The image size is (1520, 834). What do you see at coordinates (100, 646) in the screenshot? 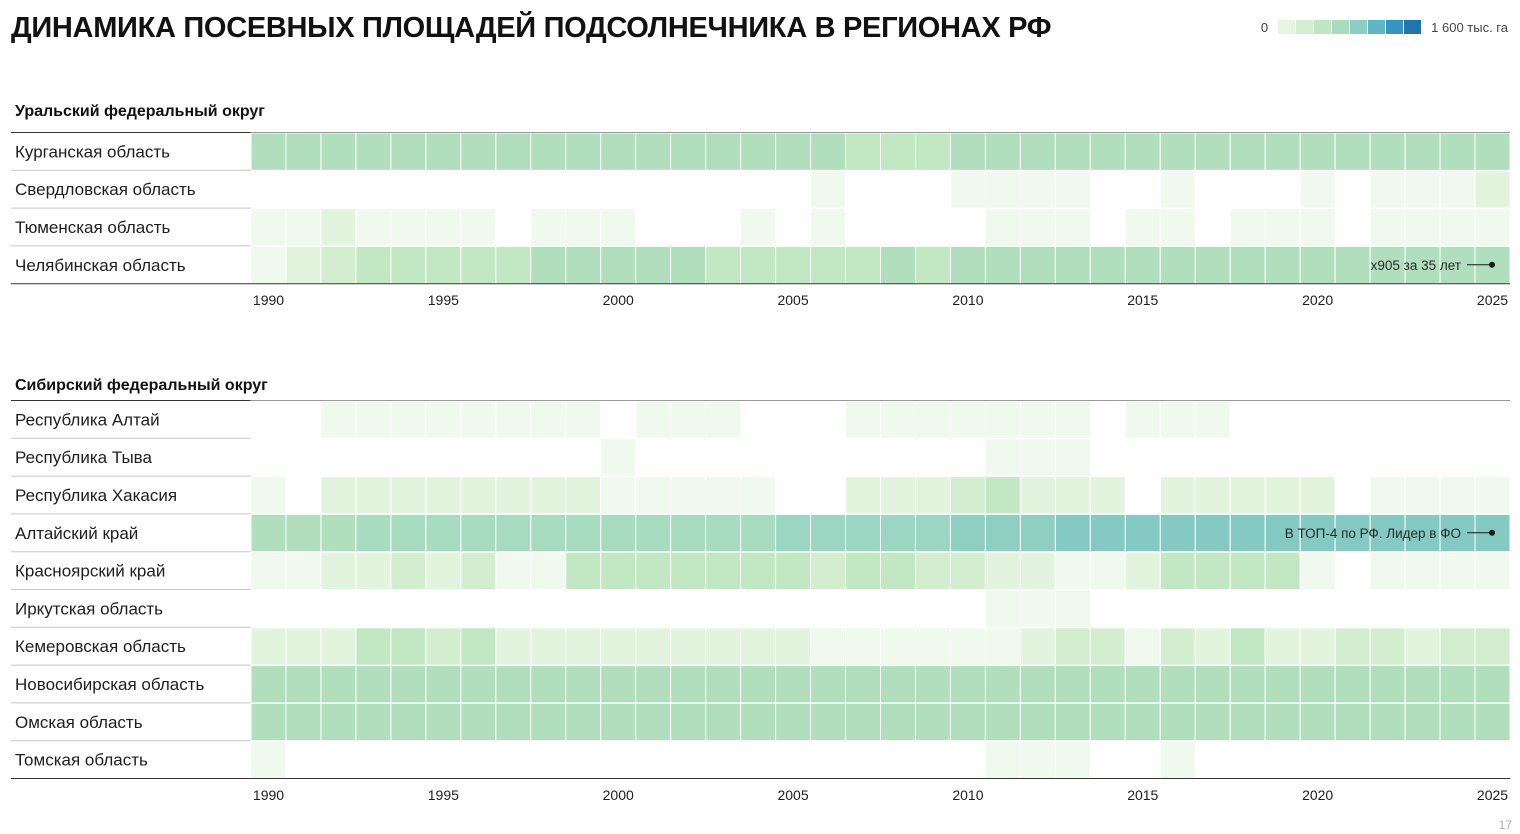
I see `row-label: Кемеровская область` at bounding box center [100, 646].